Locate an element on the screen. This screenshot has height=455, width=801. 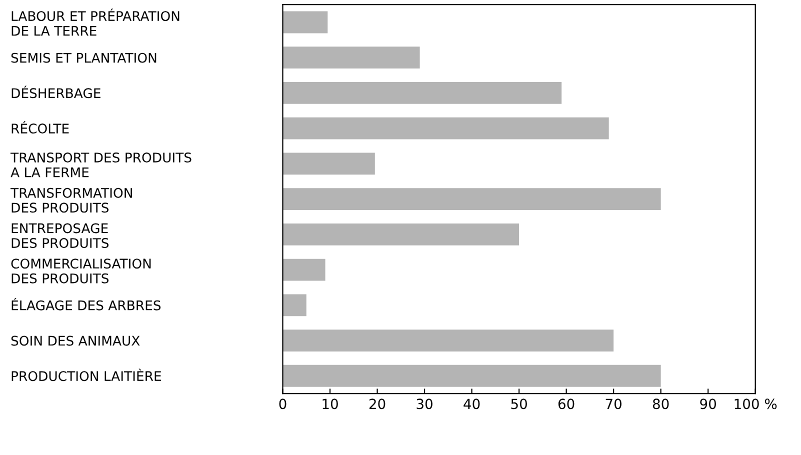
y-tick-label: PRODUCTION LAITIÈRE is located at coordinates (86, 375).